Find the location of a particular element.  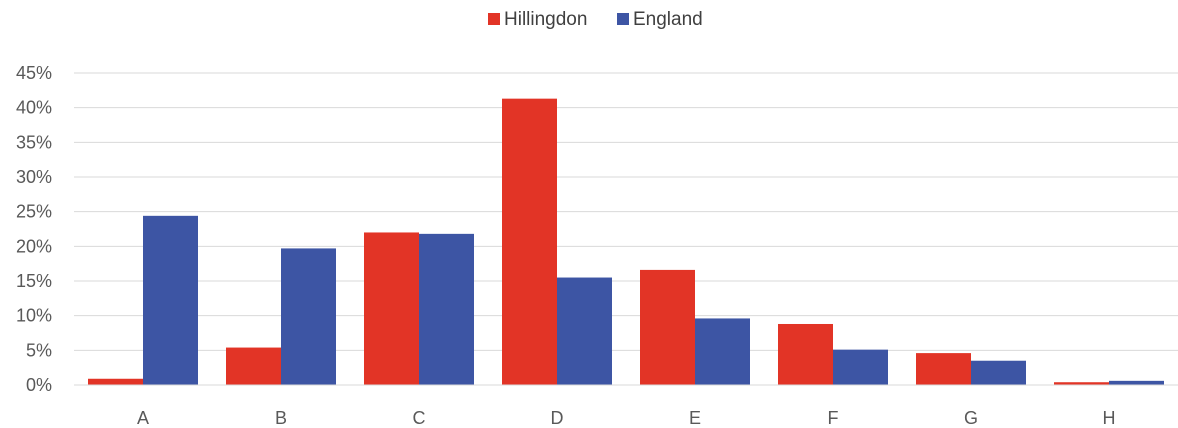

y-tick-label: 20% is located at coordinates (34, 246).